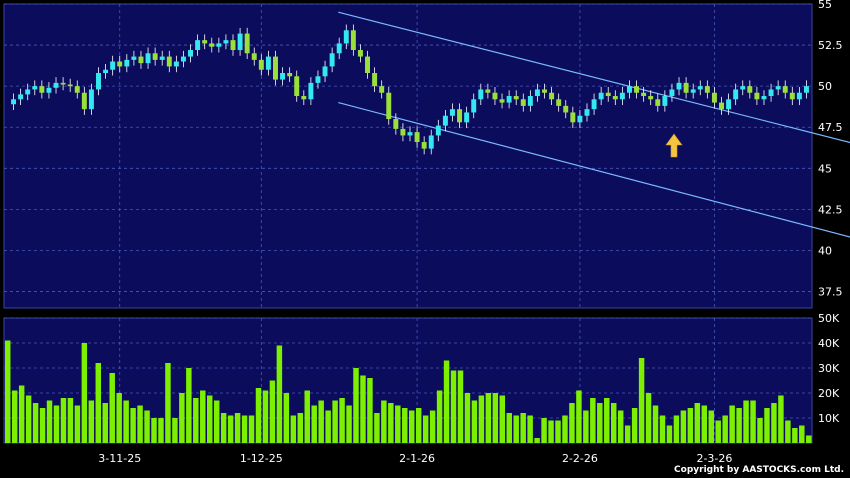 The image size is (850, 478). Describe the element at coordinates (825, 168) in the screenshot. I see `price-tick-label: 45` at that location.